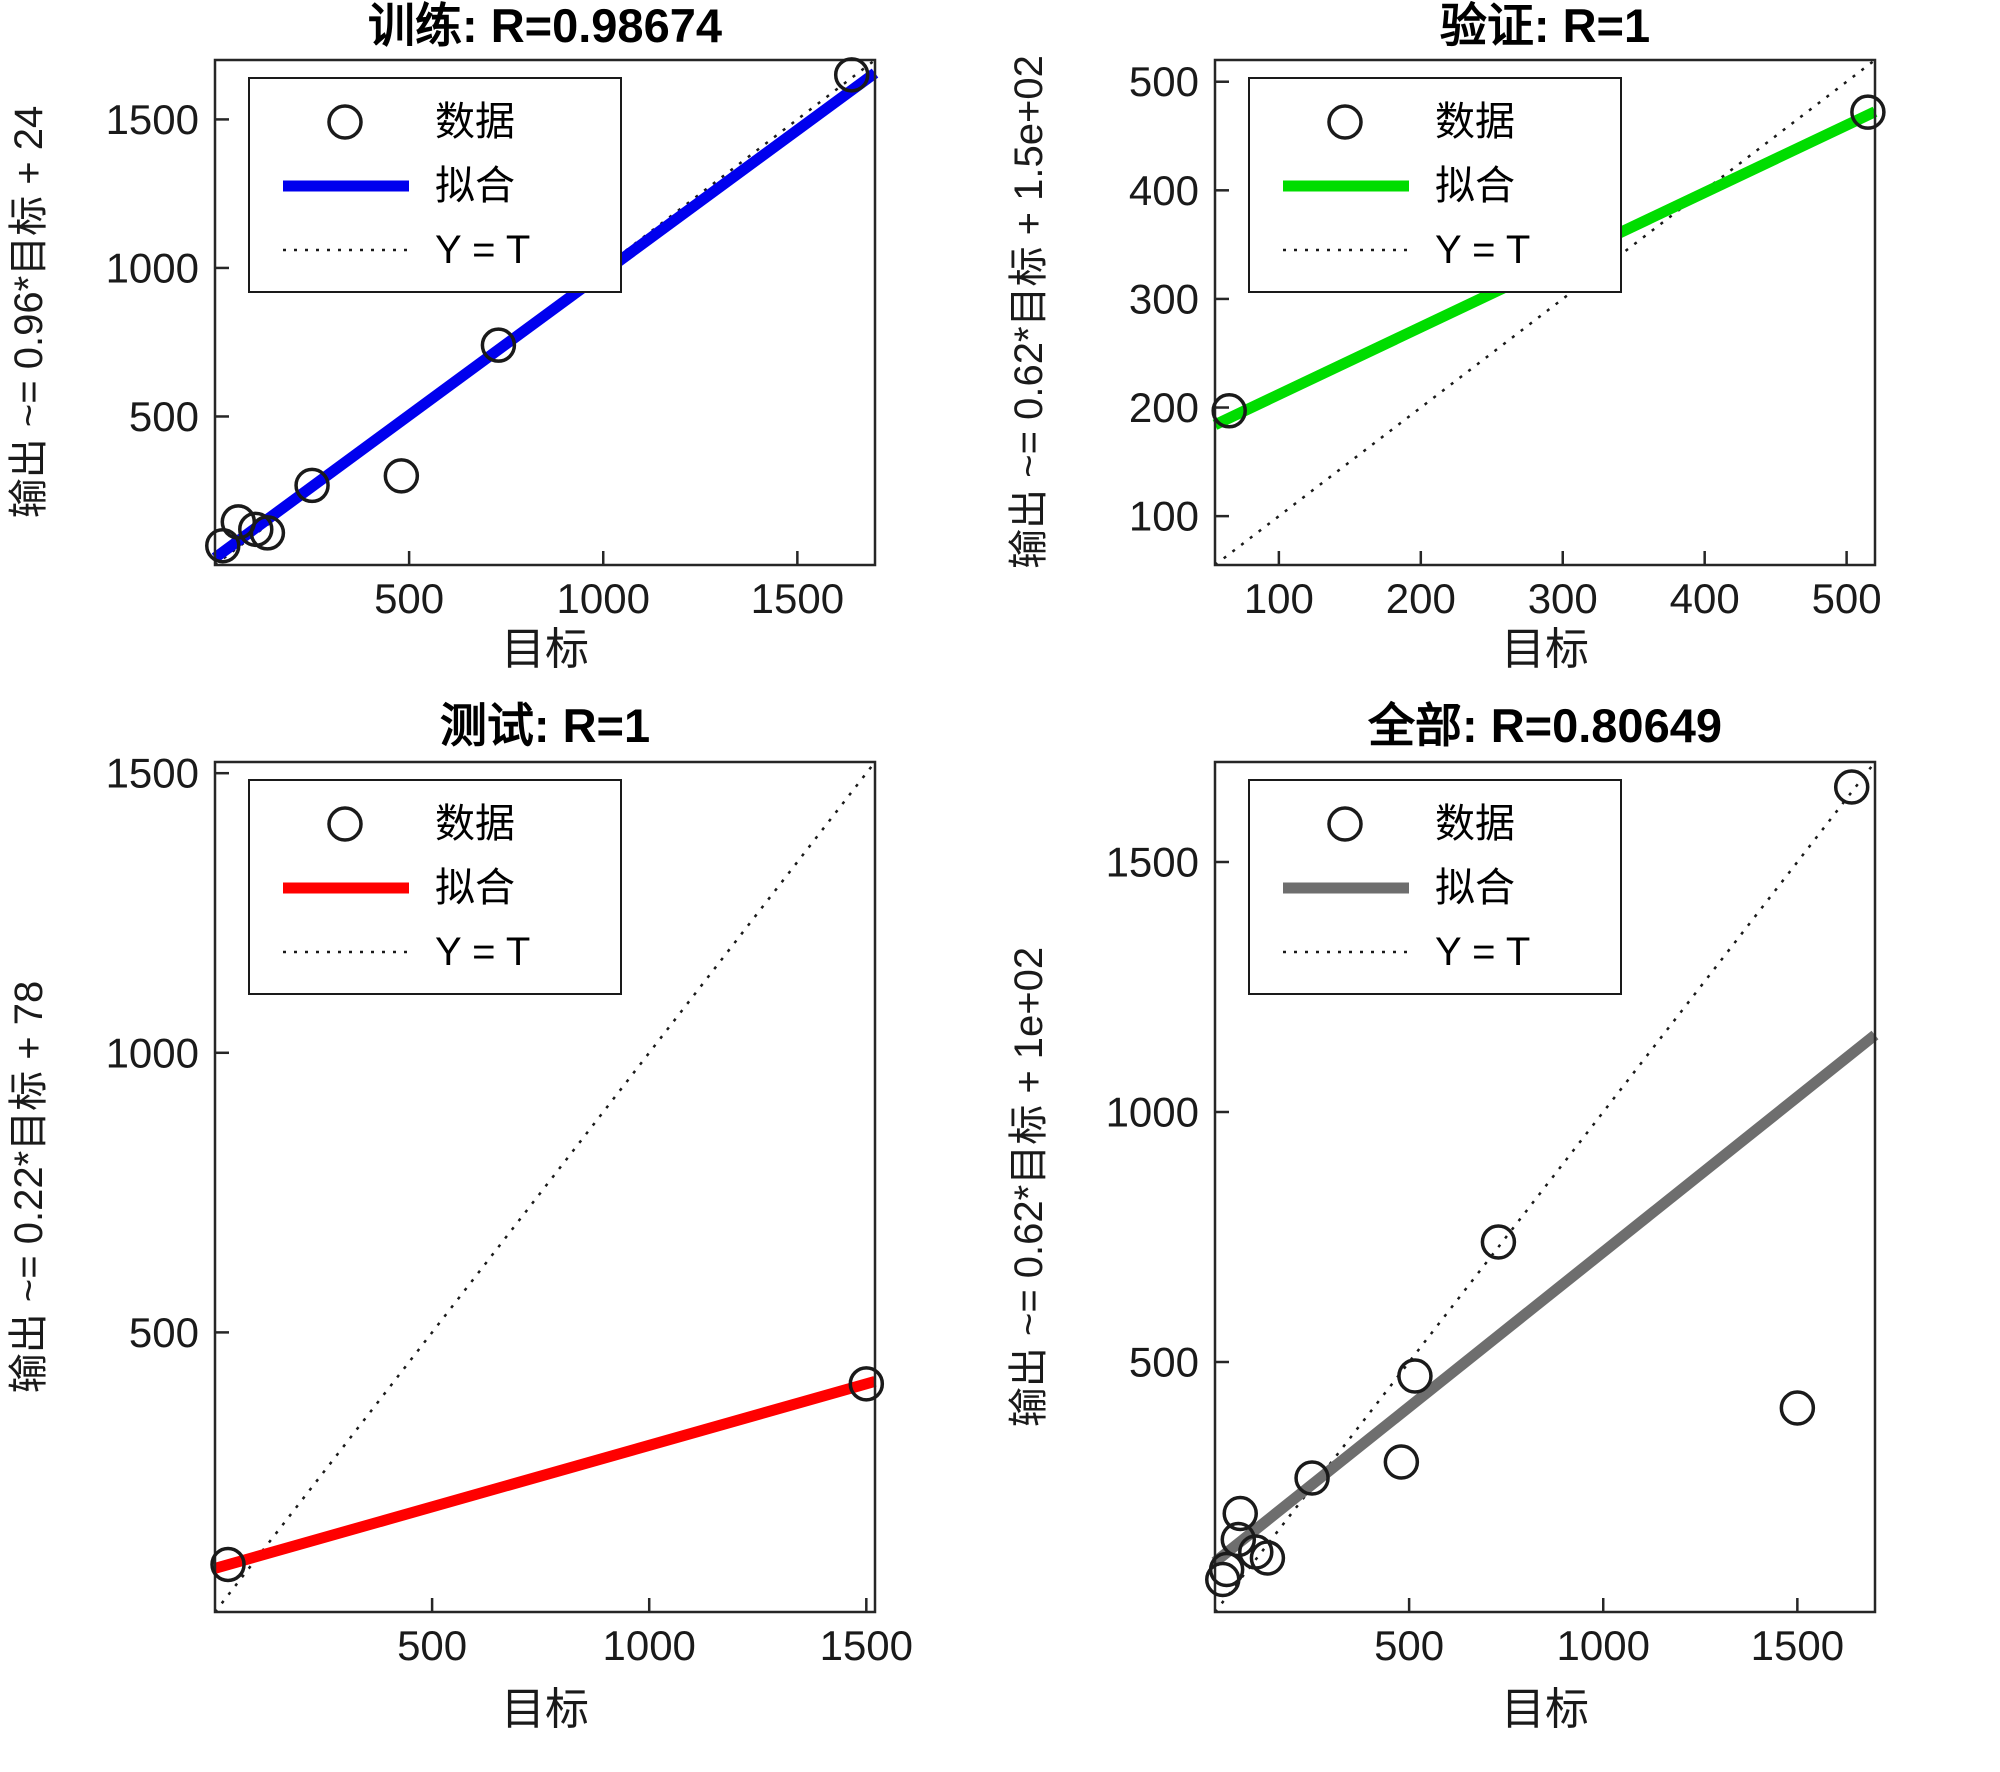 This screenshot has width=2000, height=1772. Describe the element at coordinates (29, 312) in the screenshot. I see `training-ylabel: 输出 ~= 0.96*目标 + 24` at that location.